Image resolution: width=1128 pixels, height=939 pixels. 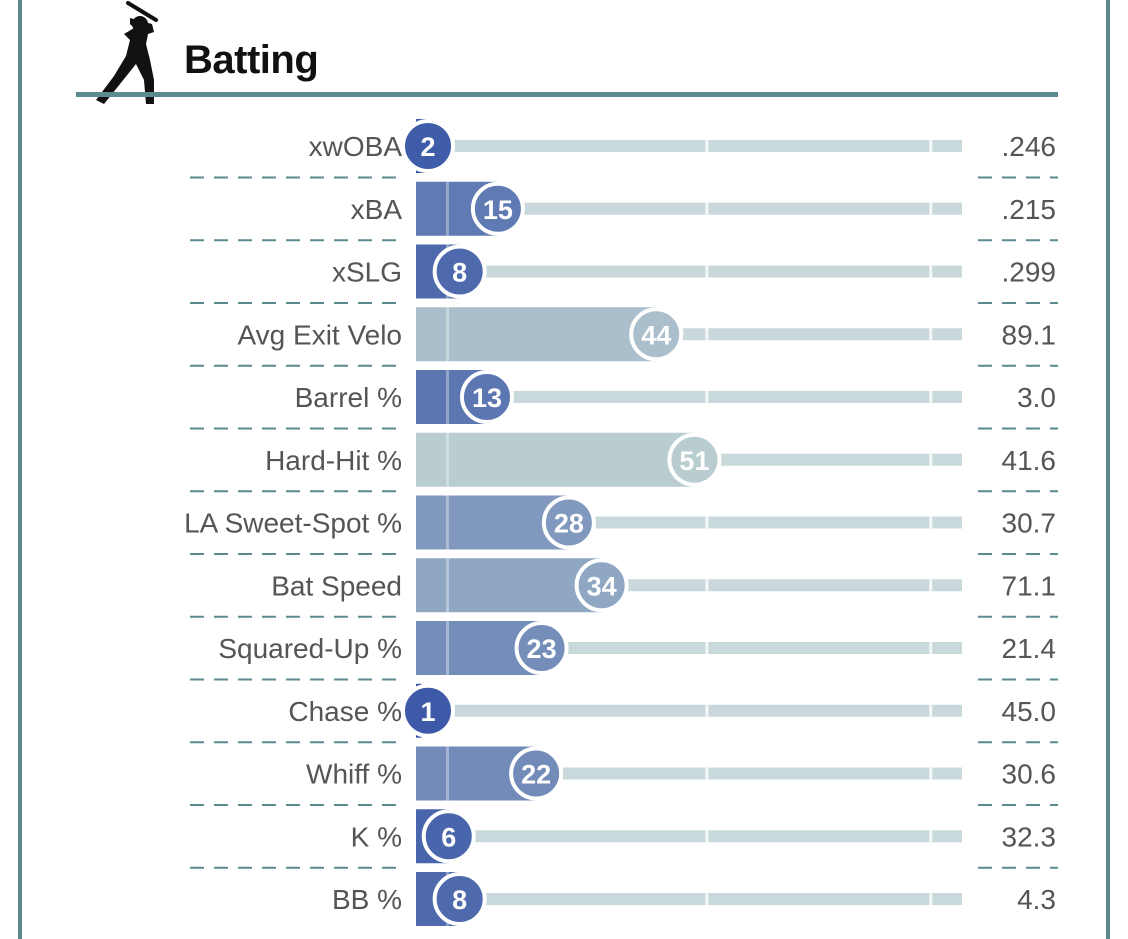 I want to click on percentile-marker-xslg, so click(x=459, y=271).